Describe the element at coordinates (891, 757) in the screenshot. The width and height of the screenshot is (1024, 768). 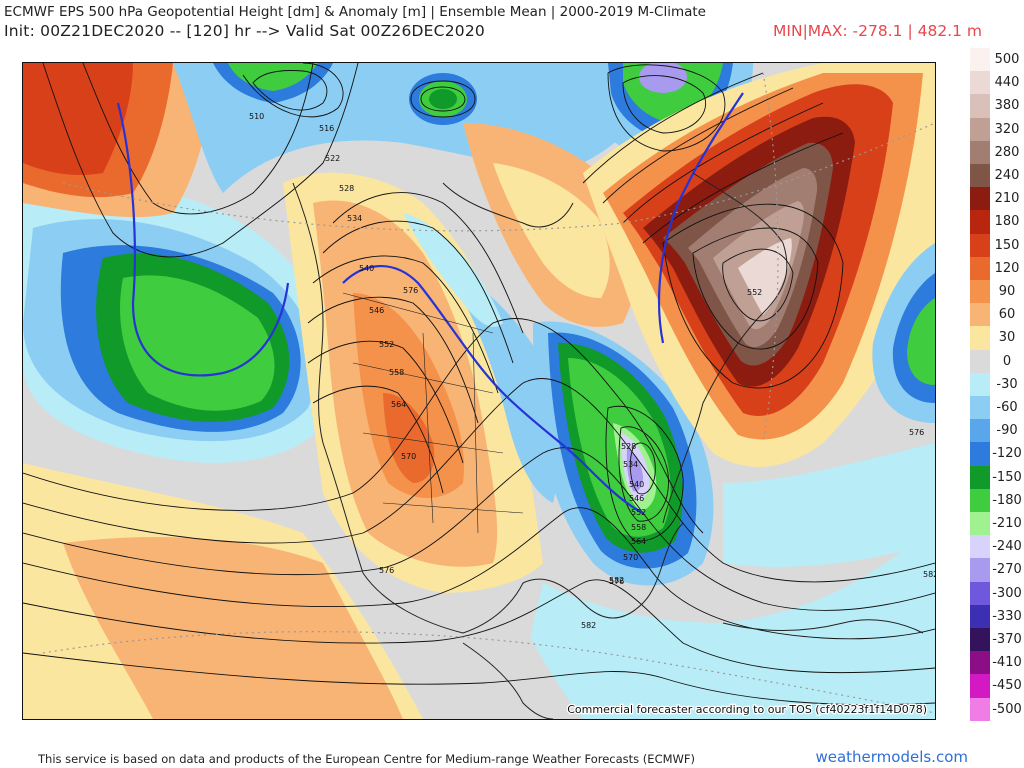
I see `brand-link: weathermodels.com` at that location.